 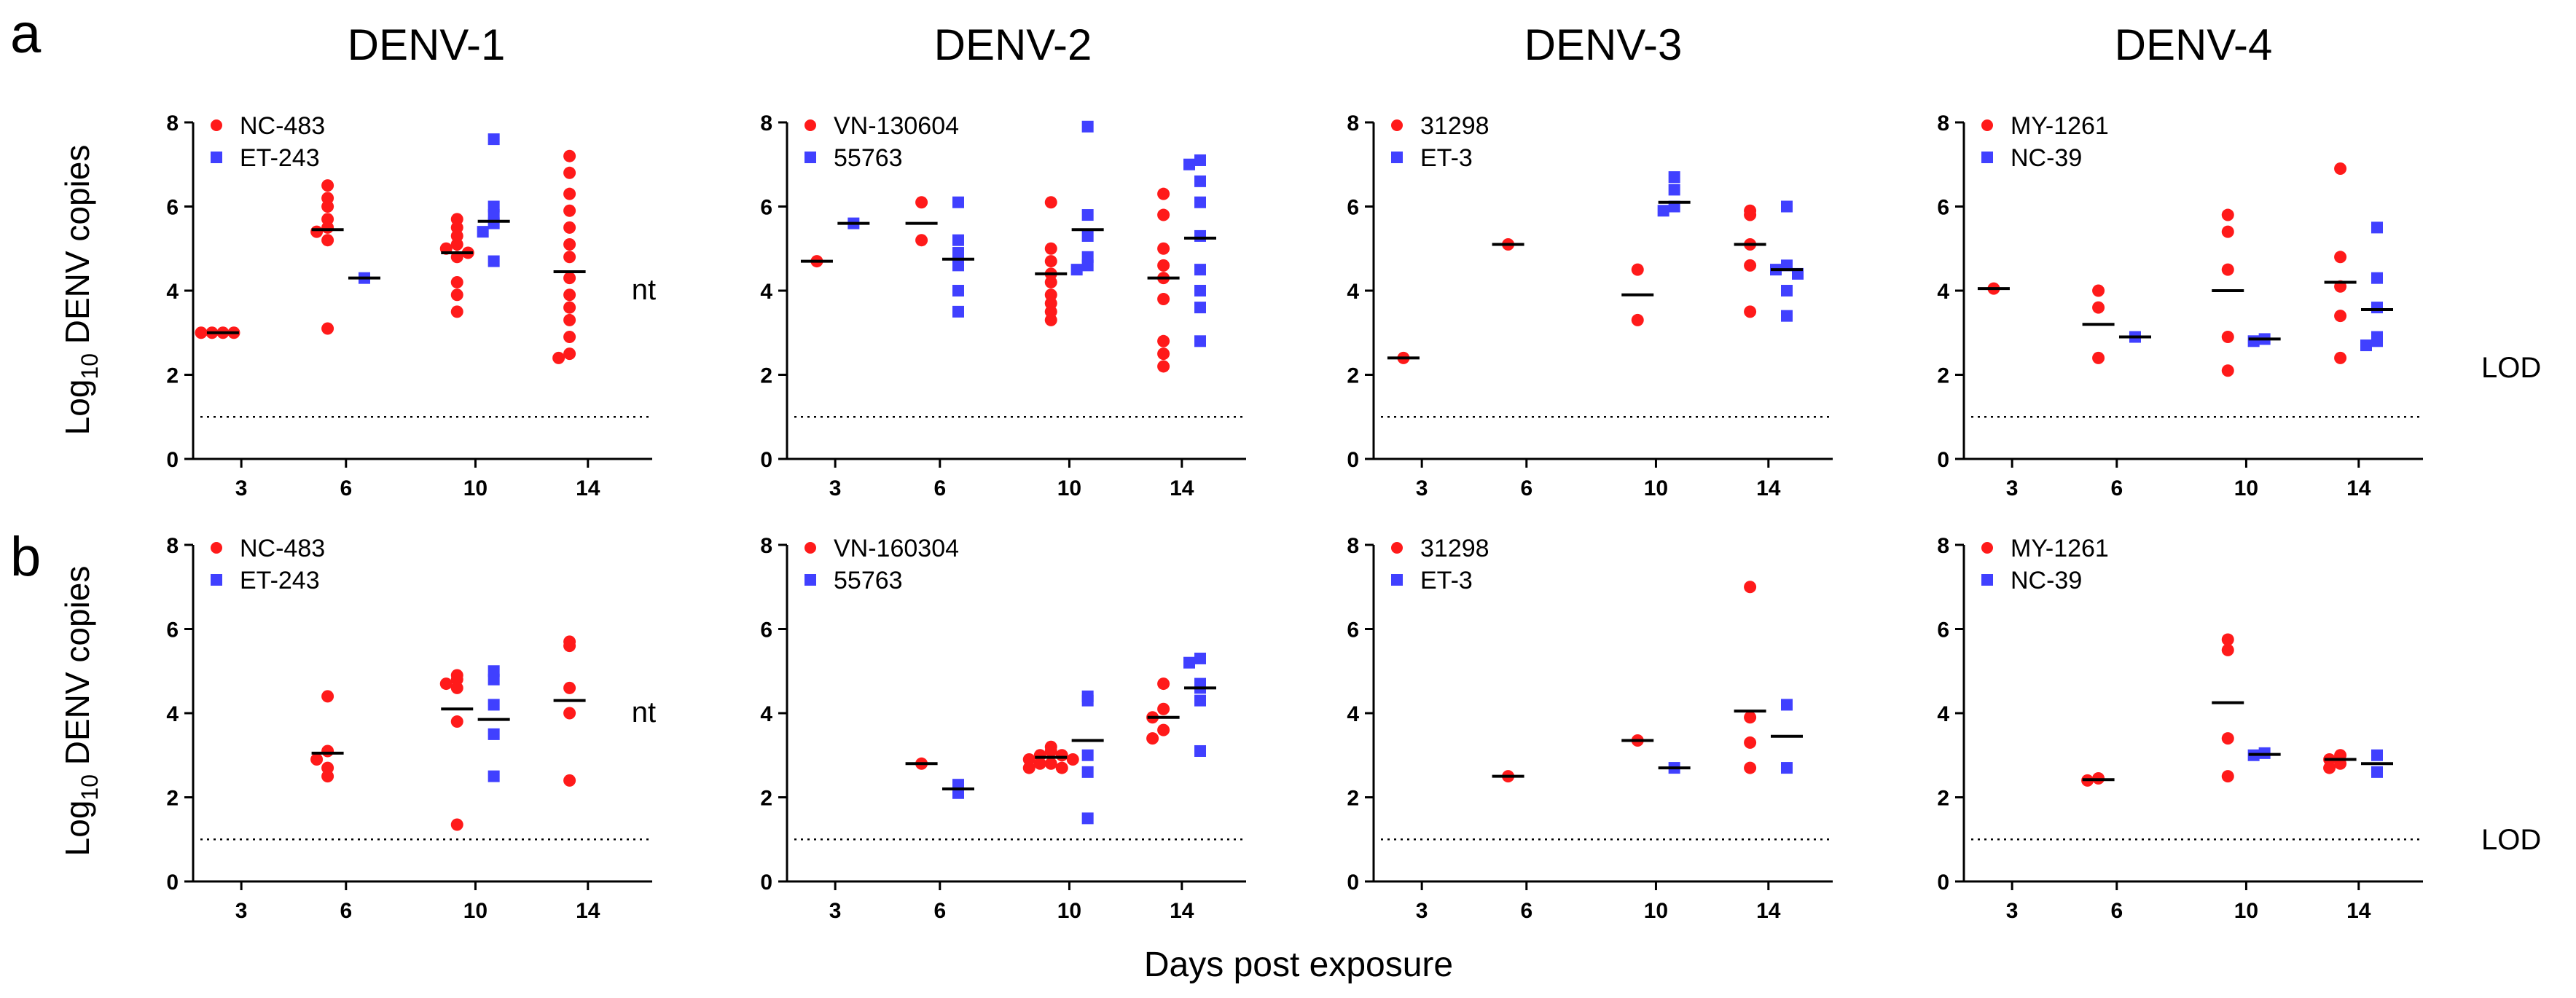 I want to click on y-axis-label-b: Log10 DENV copies, so click(x=80, y=711).